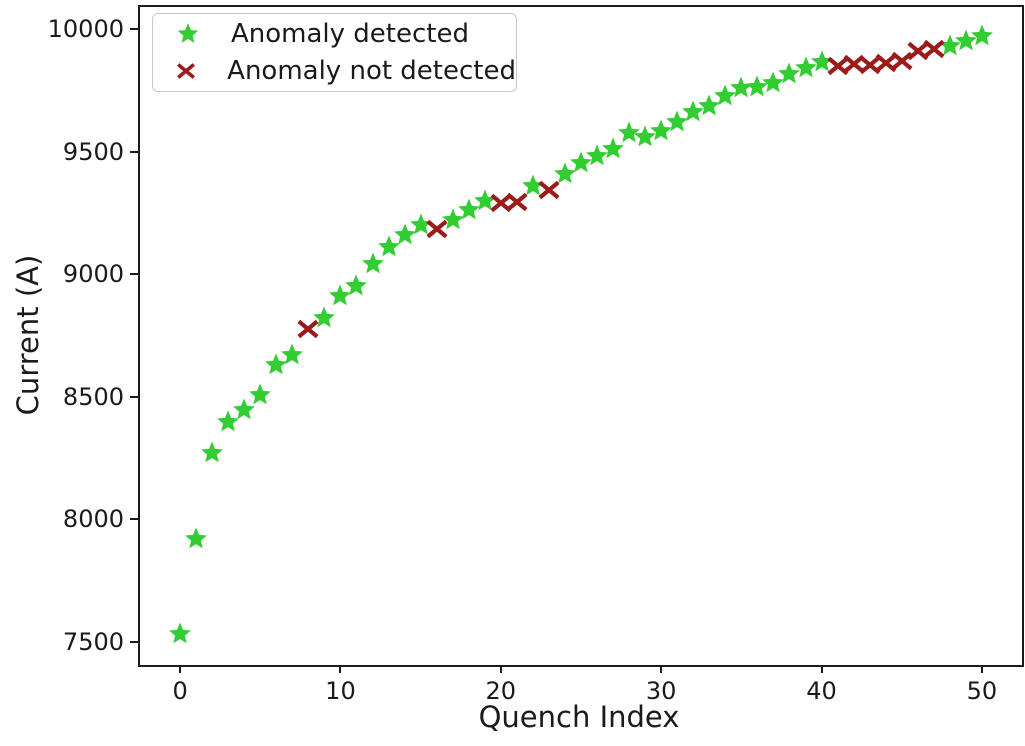  What do you see at coordinates (661, 691) in the screenshot?
I see `x-tick-label: 30` at bounding box center [661, 691].